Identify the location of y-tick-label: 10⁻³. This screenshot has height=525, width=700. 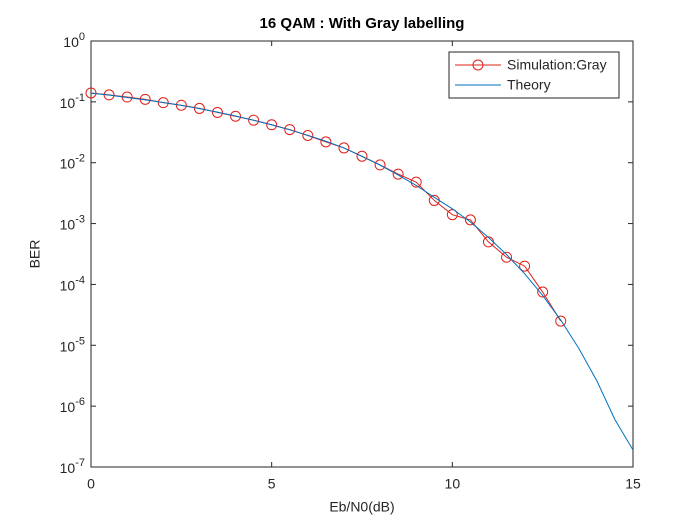
(72, 222).